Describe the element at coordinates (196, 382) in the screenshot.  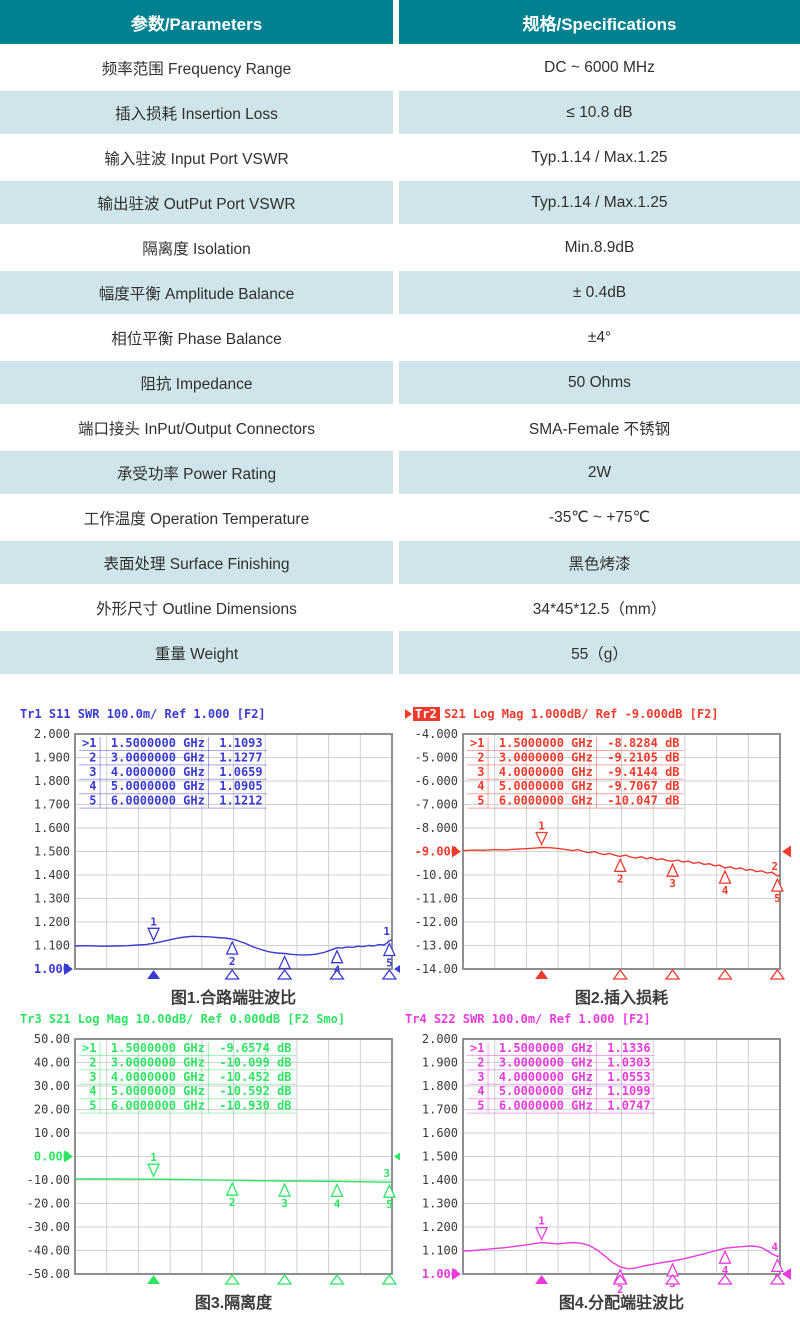
I see `param-cell: 阻抗 Impedance` at that location.